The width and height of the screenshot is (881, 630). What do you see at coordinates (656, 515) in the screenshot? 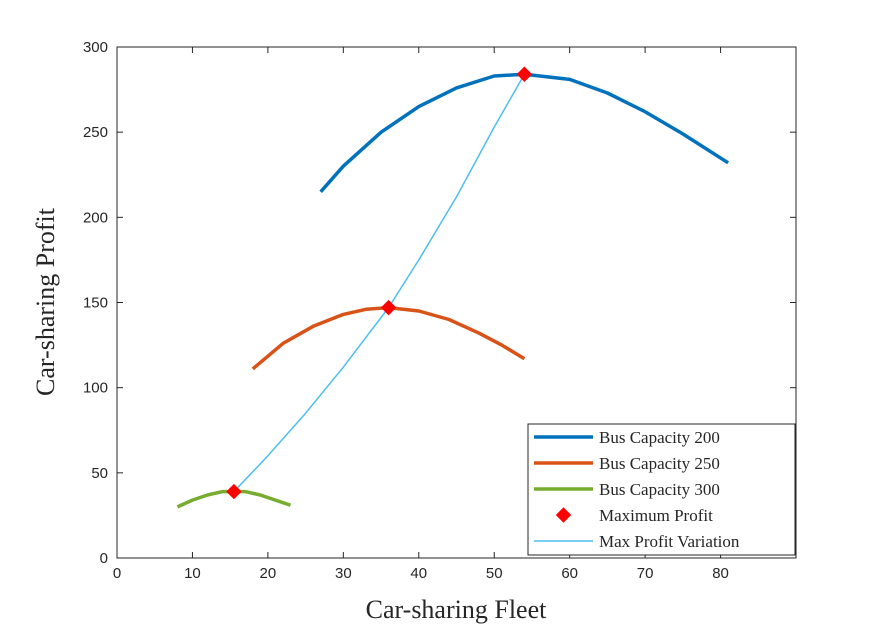
I see `legend-label-maximum-profit: Maximum Profit` at bounding box center [656, 515].